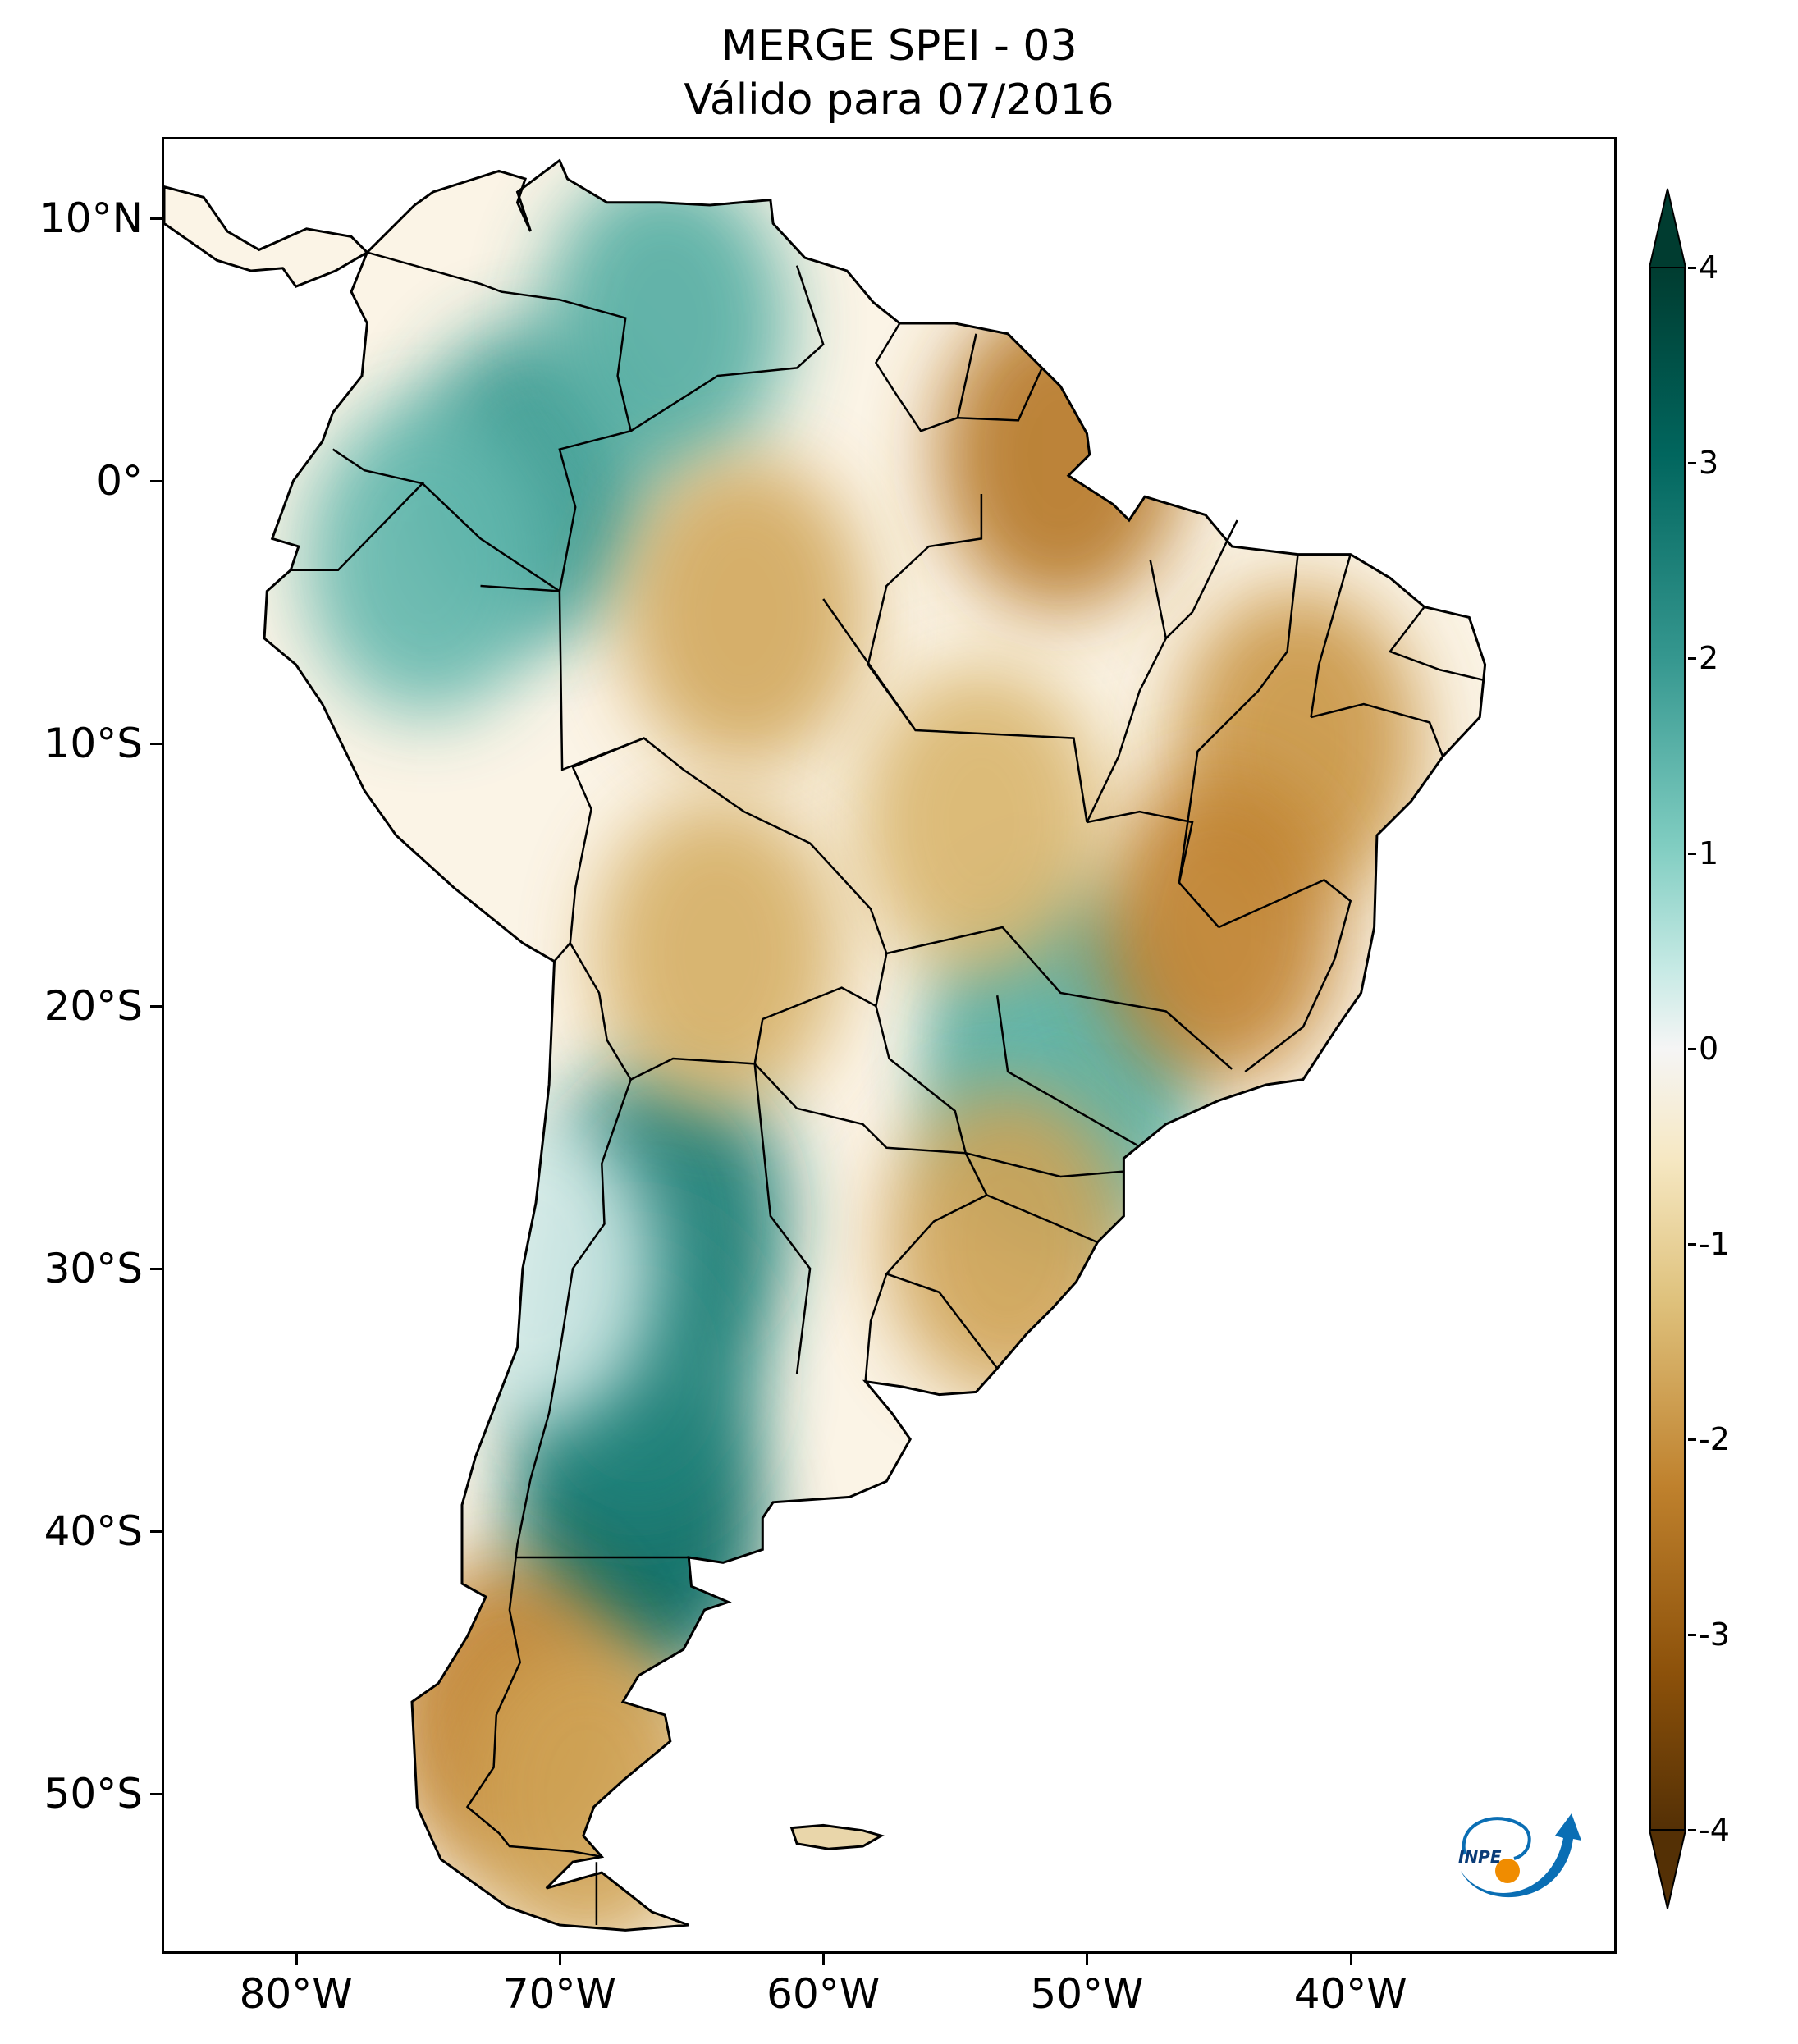 The image size is (1798, 2044). What do you see at coordinates (1714, 1244) in the screenshot?
I see `colorbar-label: -1` at bounding box center [1714, 1244].